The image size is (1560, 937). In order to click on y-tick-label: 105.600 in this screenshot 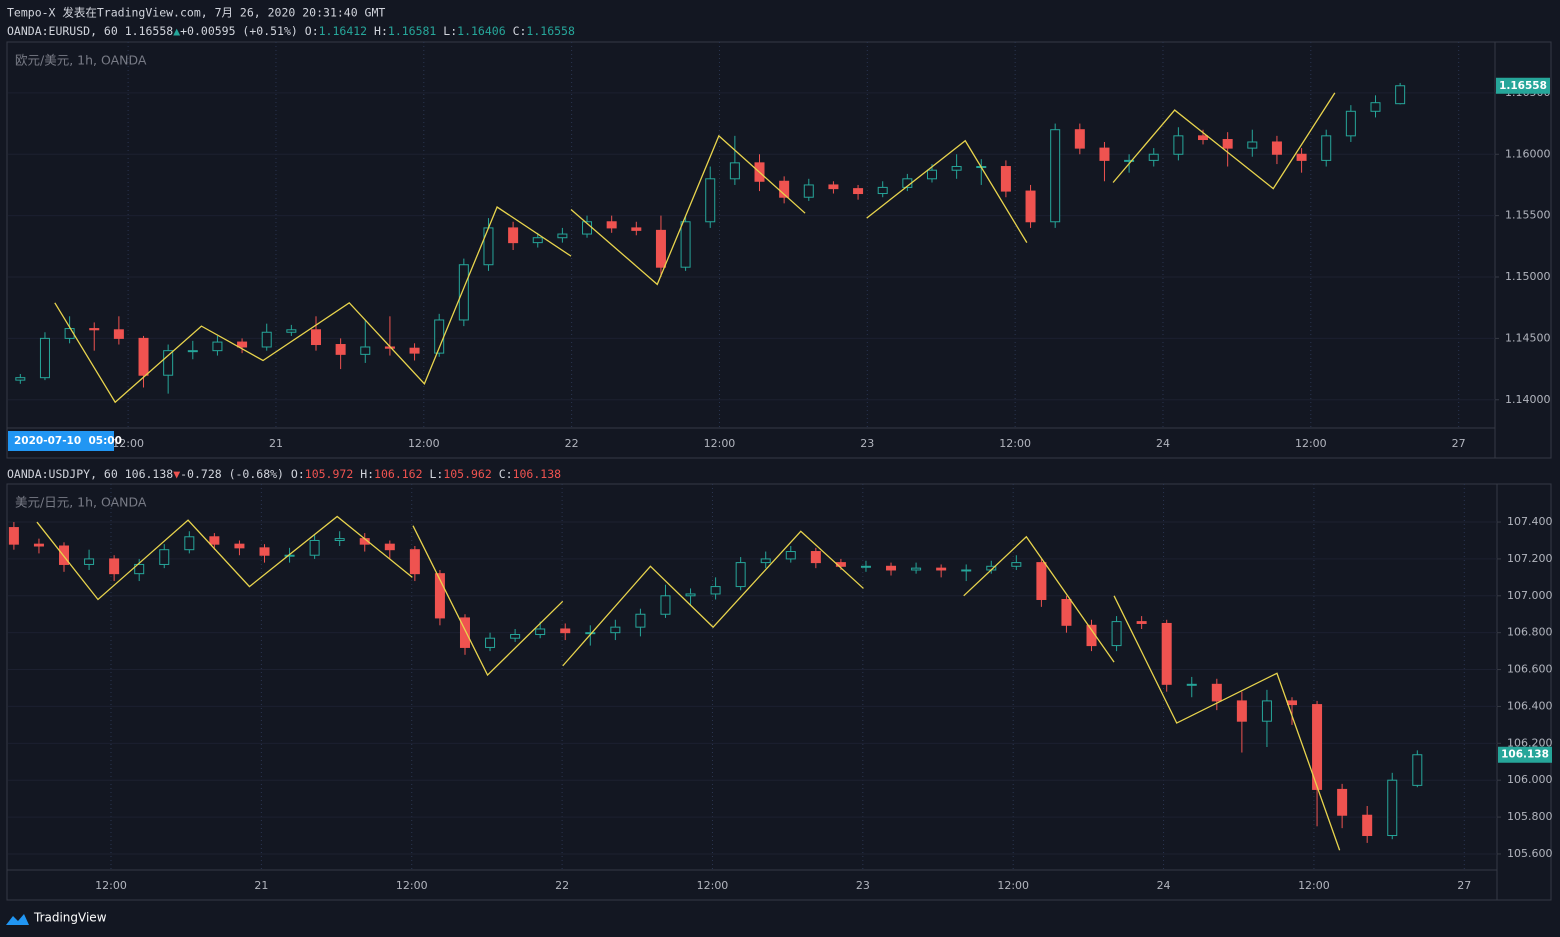, I will do `click(1530, 853)`.